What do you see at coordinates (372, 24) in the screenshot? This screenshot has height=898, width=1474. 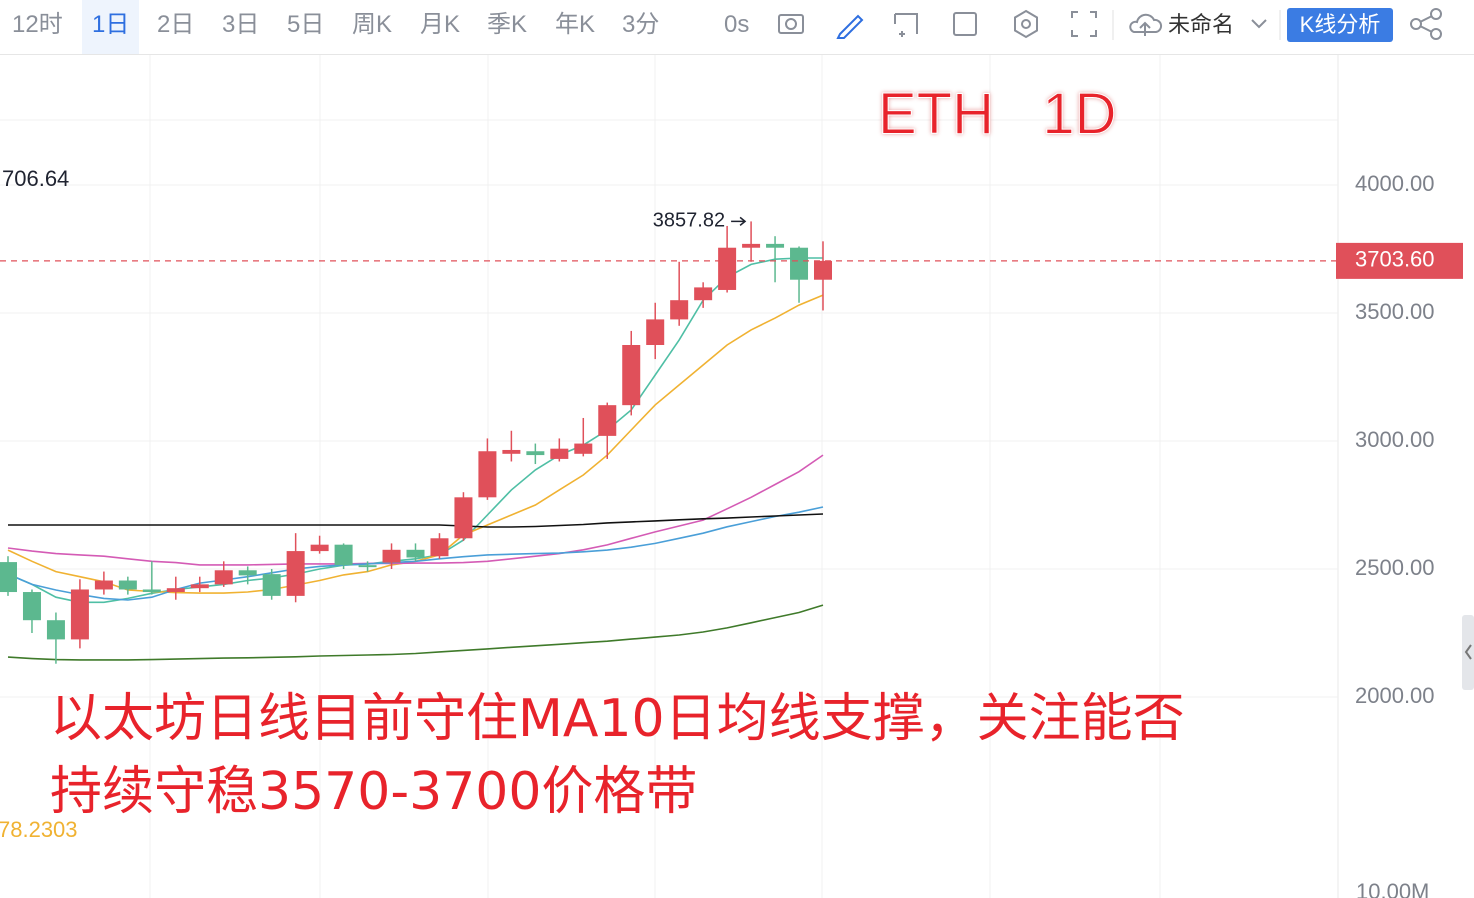 I see `period-tab: 周K` at bounding box center [372, 24].